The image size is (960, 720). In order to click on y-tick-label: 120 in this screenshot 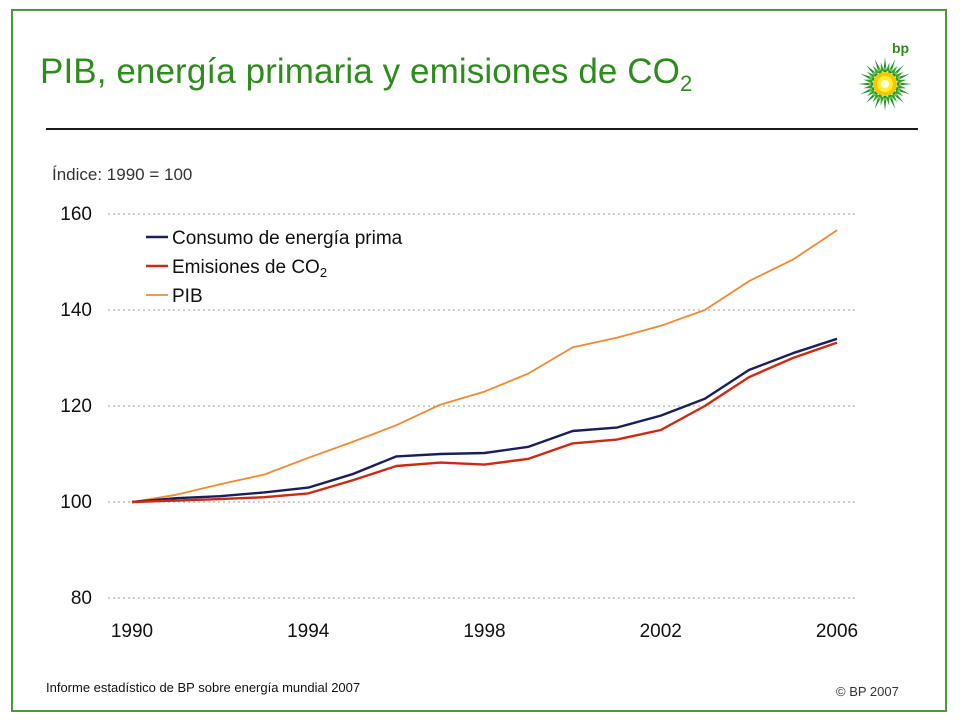, I will do `click(76, 406)`.